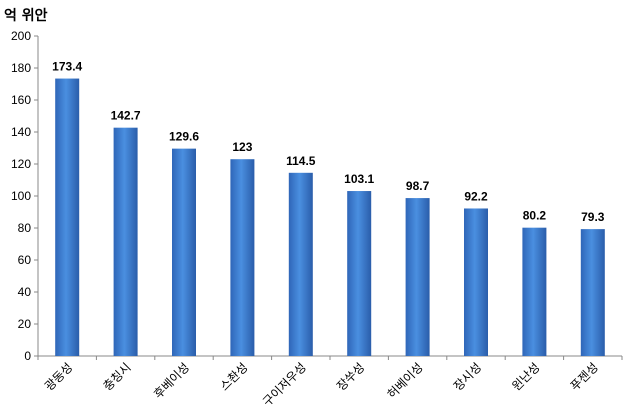 The width and height of the screenshot is (635, 413). I want to click on y-tick-label: 120, so click(21, 164).